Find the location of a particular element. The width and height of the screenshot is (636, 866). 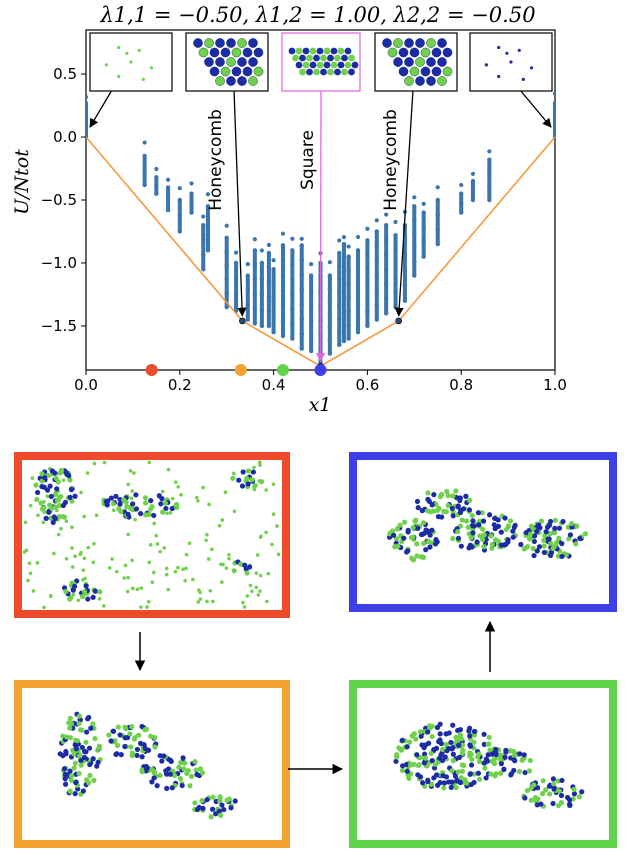

x-tick-label: 0.6 is located at coordinates (367, 385).